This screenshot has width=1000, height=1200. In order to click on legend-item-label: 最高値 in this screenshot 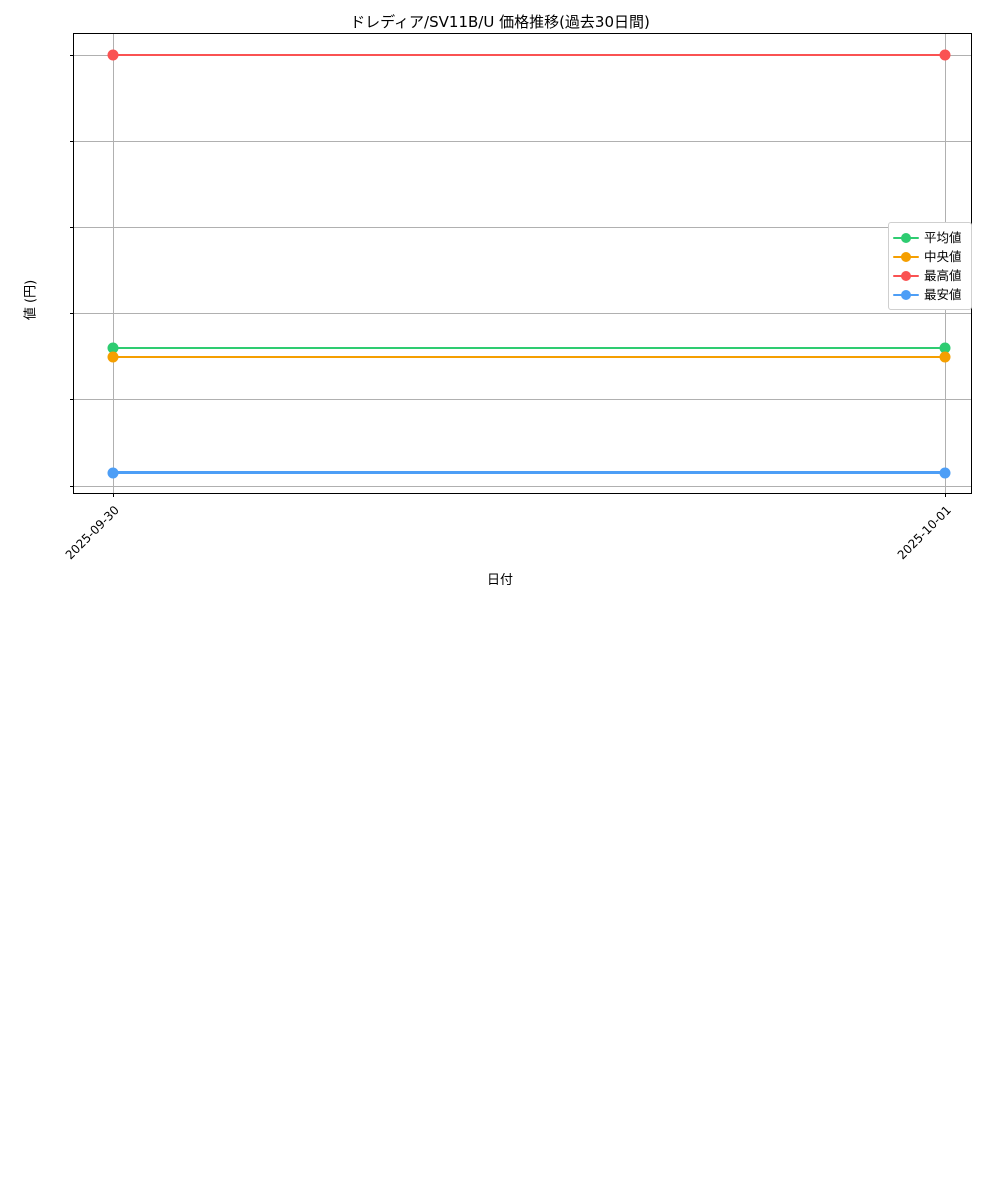, I will do `click(943, 275)`.